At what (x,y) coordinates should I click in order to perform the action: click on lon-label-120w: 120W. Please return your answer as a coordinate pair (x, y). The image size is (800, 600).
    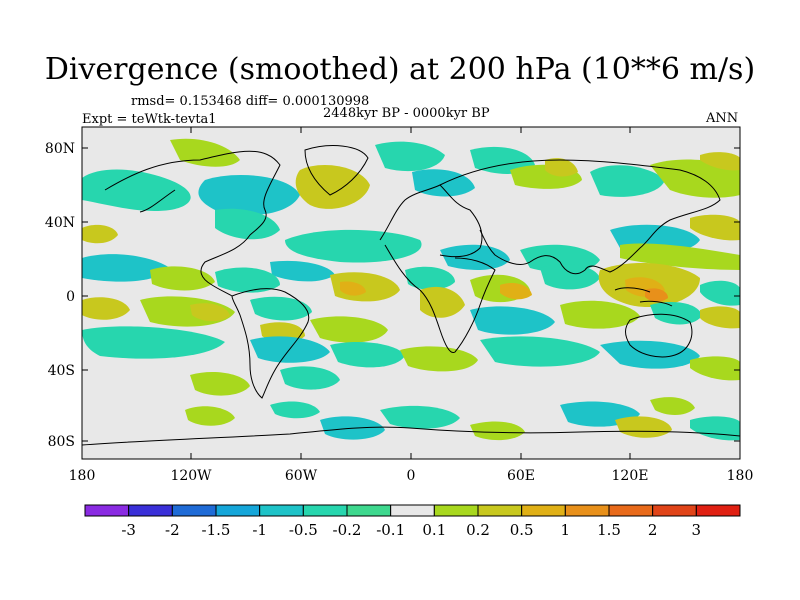
    Looking at the image, I should click on (191, 476).